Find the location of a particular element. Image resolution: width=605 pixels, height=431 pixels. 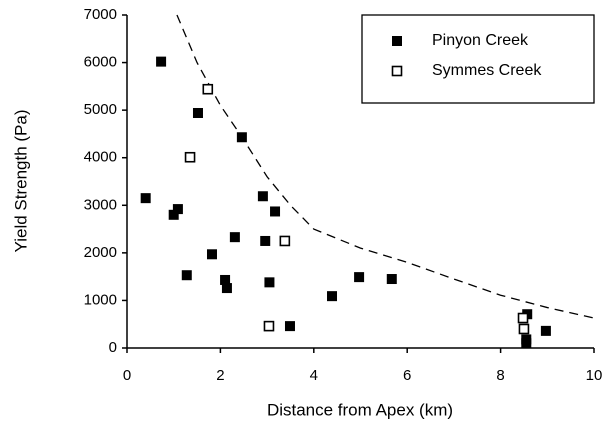

y-tick-label: 1000 is located at coordinates (100, 299).